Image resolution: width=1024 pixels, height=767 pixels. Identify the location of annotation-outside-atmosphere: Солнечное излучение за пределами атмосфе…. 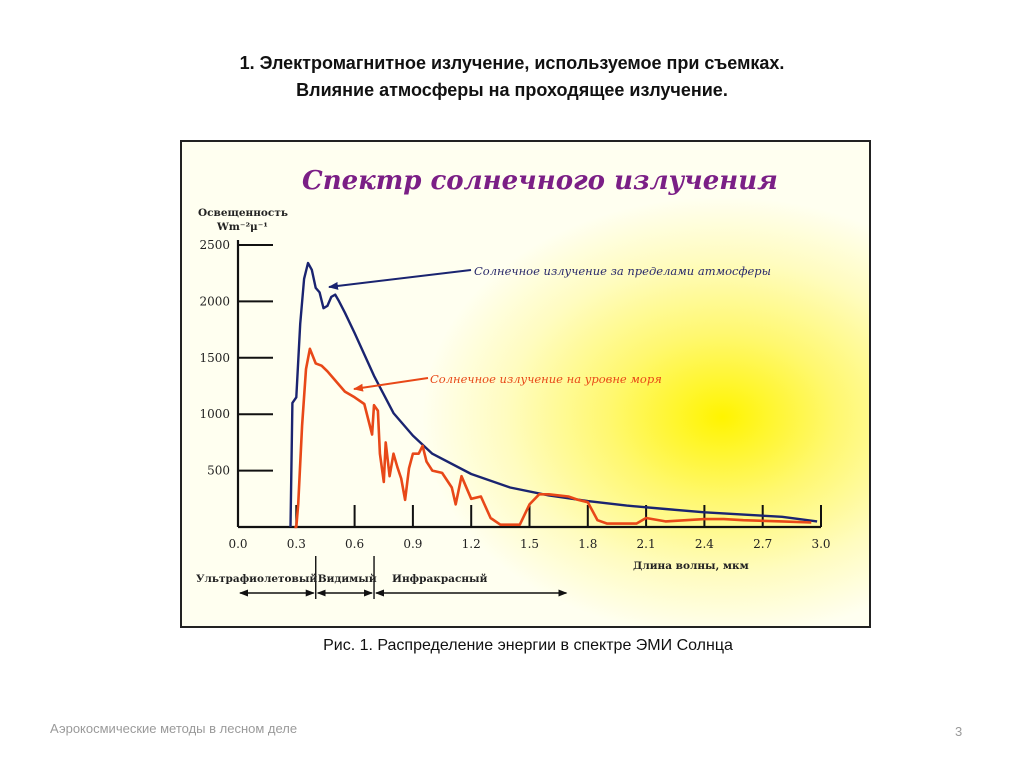
(622, 271).